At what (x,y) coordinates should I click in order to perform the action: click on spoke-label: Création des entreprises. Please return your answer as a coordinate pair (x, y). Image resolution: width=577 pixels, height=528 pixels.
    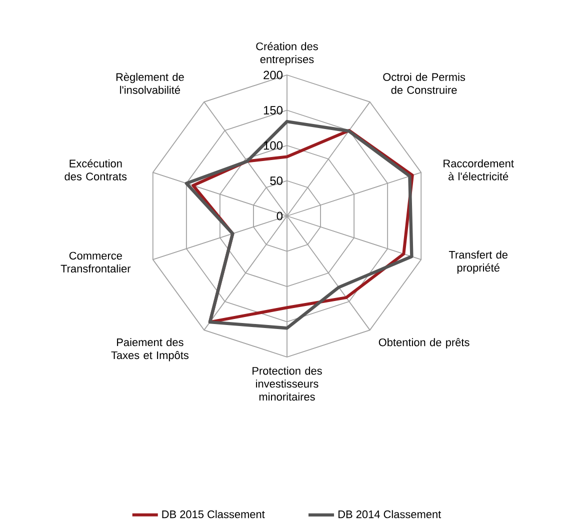
    Looking at the image, I should click on (287, 54).